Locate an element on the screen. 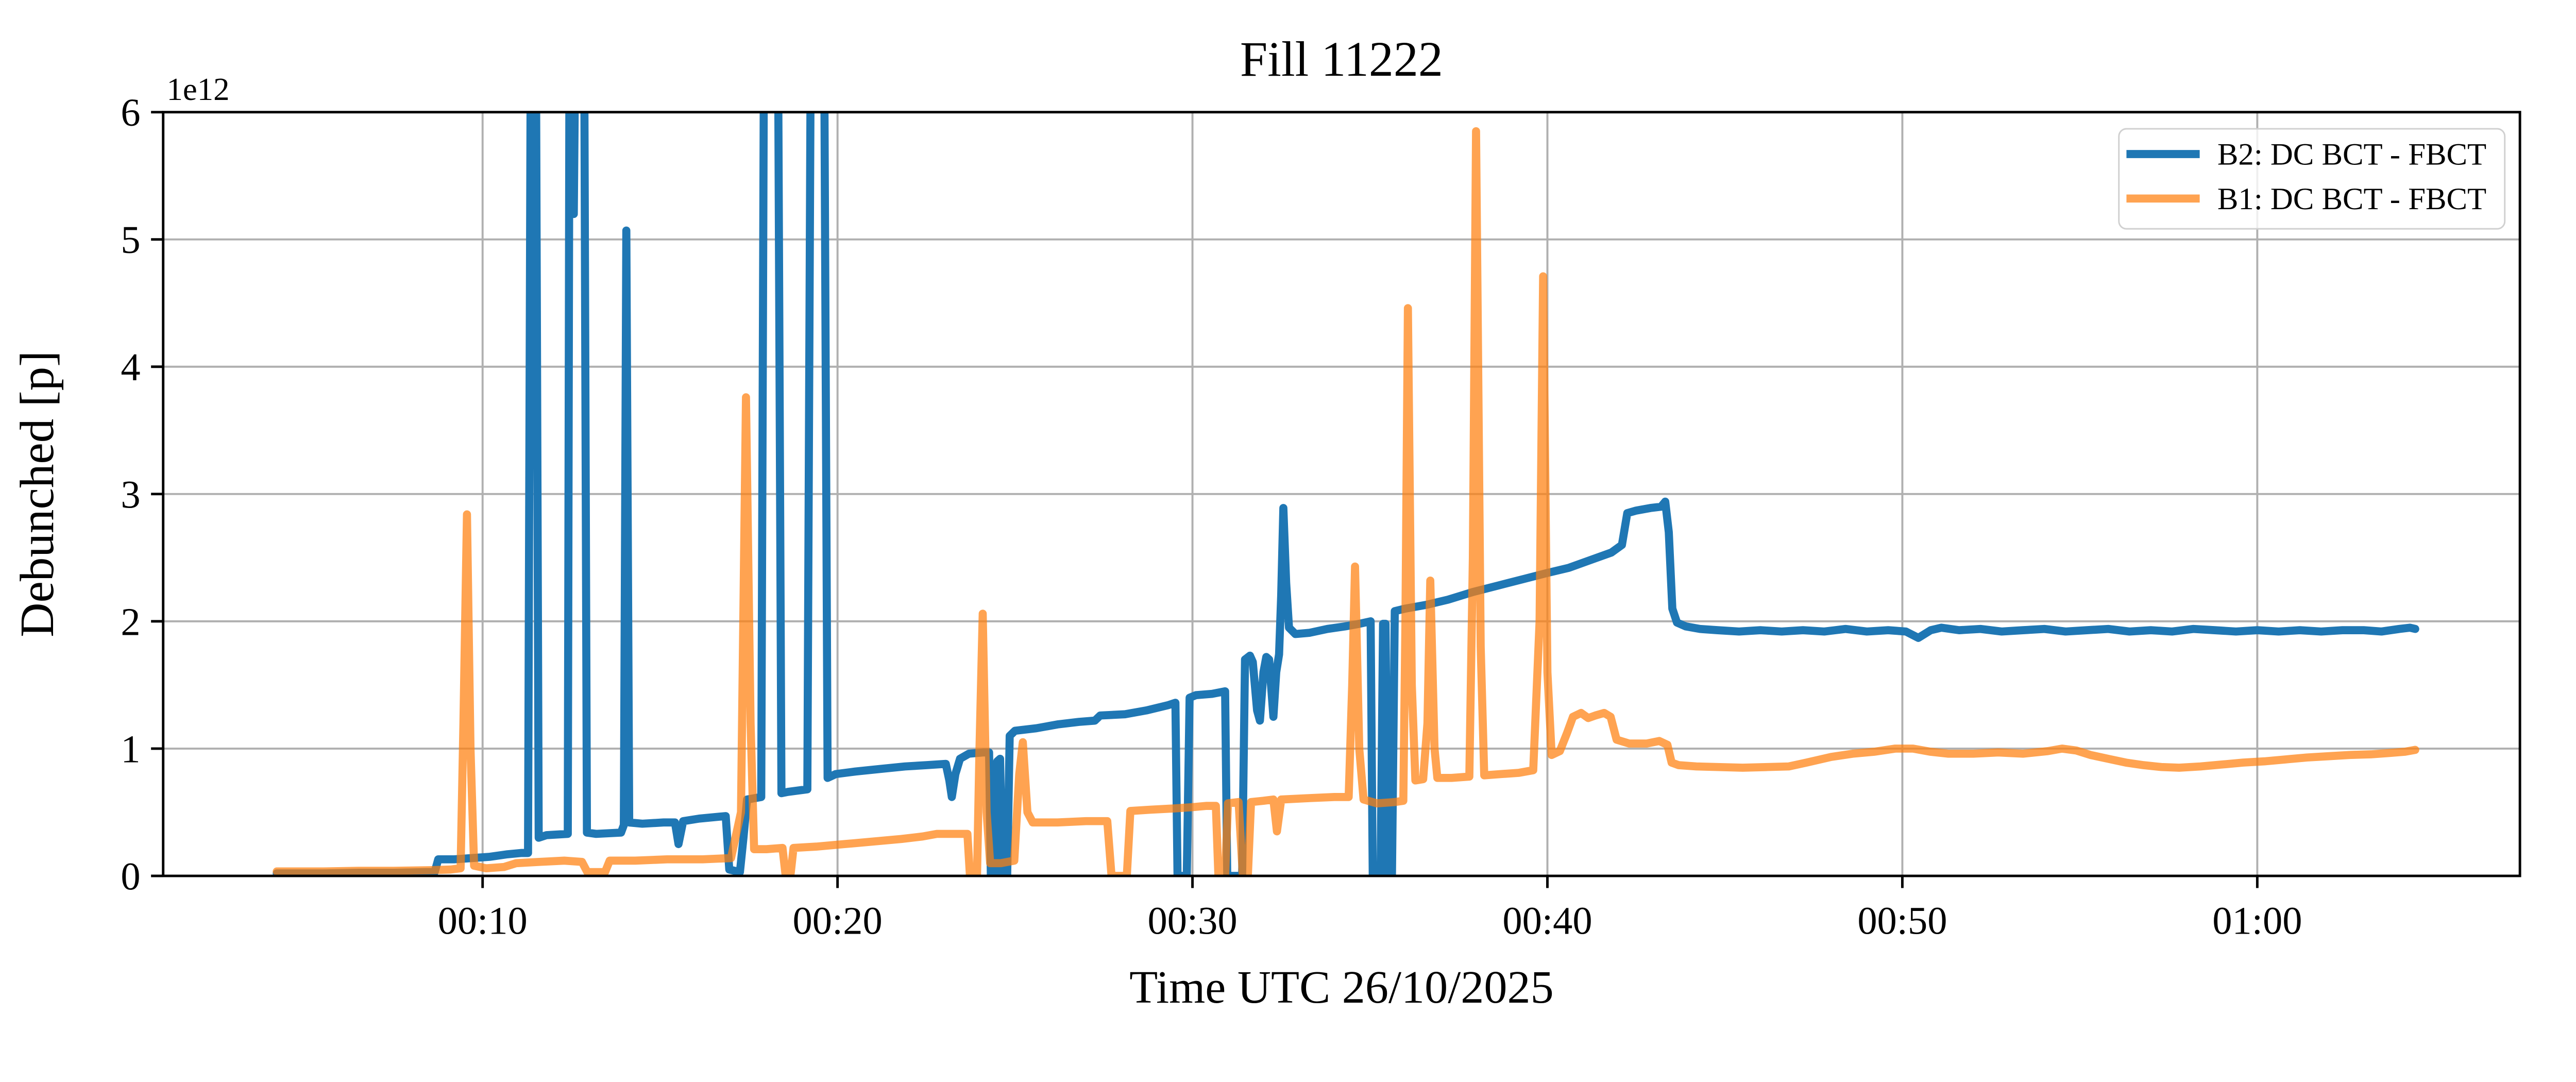 This screenshot has width=2576, height=1082. y-tick-label: 0 is located at coordinates (130, 876).